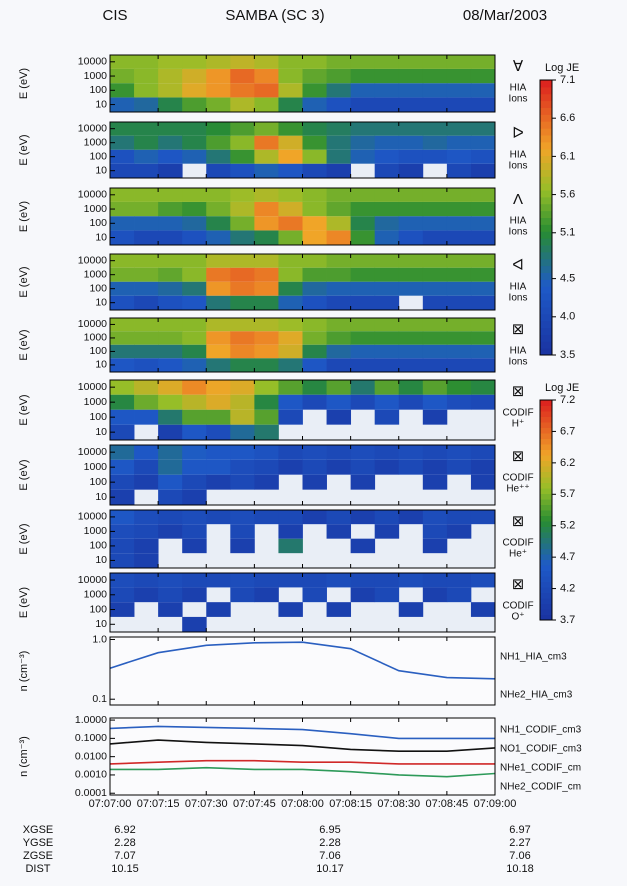 The image size is (627, 886). What do you see at coordinates (24, 216) in the screenshot?
I see `y-axis-label: E (eV)` at bounding box center [24, 216].